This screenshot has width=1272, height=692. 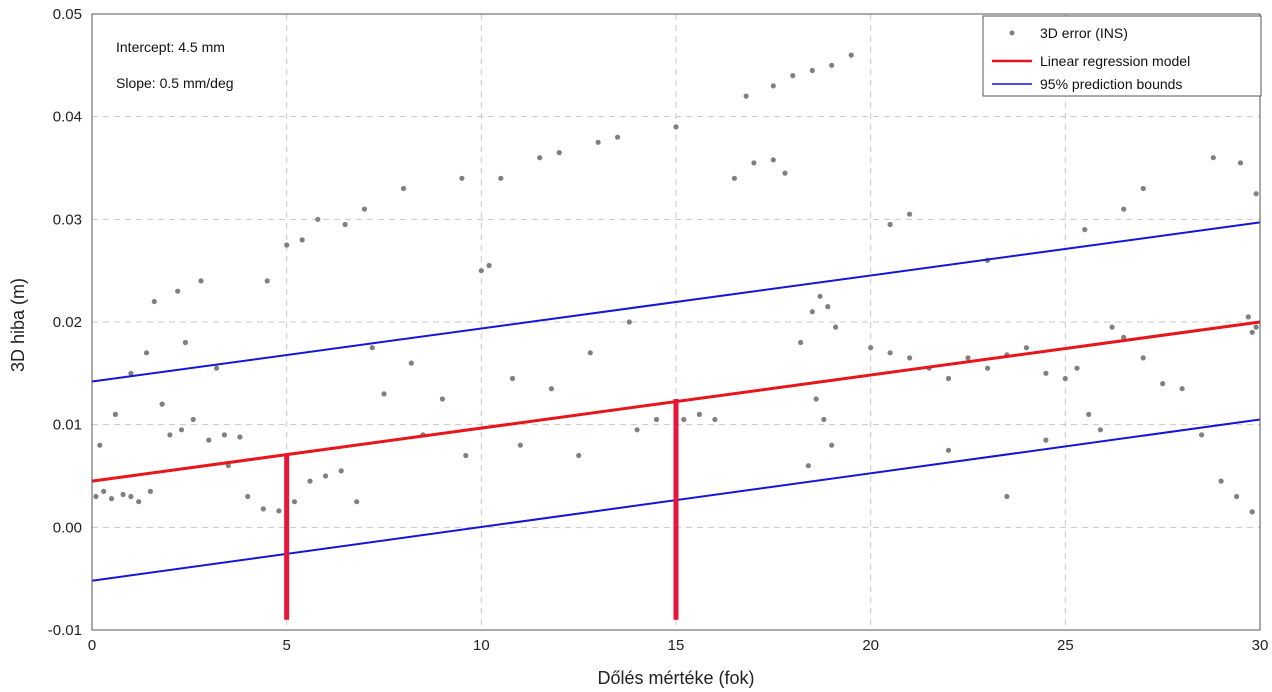 I want to click on x-tick-label: 25, so click(x=1065, y=645).